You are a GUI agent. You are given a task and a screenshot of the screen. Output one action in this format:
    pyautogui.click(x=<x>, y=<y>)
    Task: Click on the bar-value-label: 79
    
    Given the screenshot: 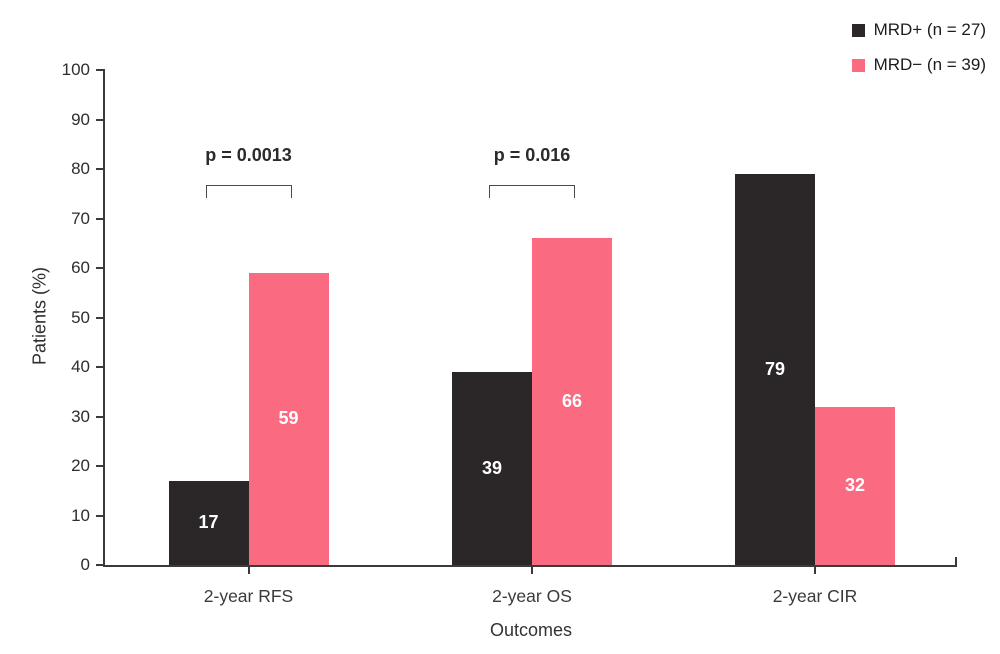 What is the action you would take?
    pyautogui.click(x=775, y=368)
    